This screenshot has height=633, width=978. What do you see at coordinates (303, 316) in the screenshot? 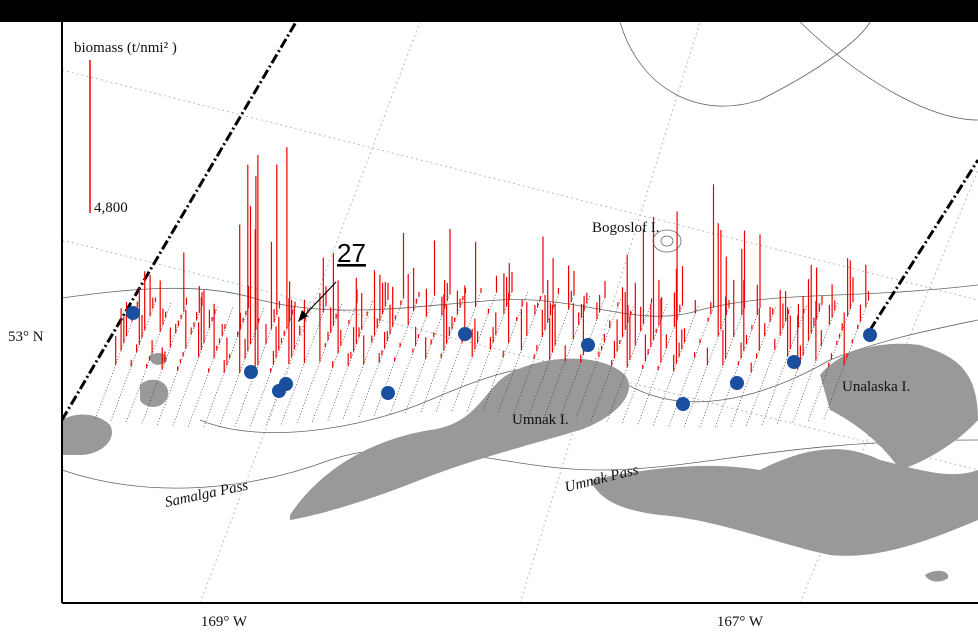
I see `arrow-head` at bounding box center [303, 316].